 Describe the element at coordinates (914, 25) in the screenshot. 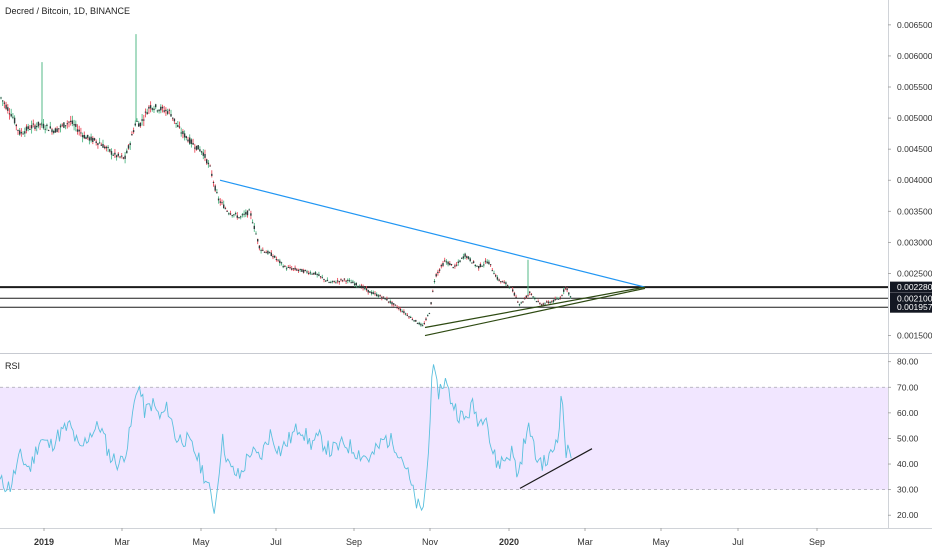

I see `price-tick-label: 0.006500` at that location.